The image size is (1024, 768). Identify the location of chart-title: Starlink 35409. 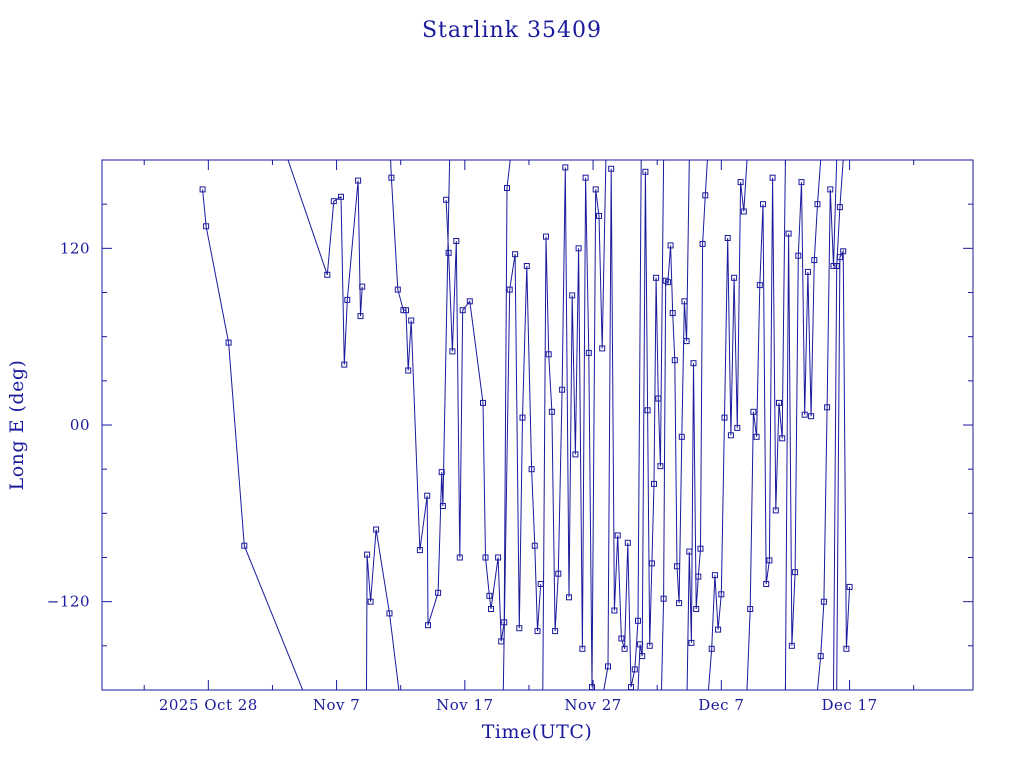
(512, 30).